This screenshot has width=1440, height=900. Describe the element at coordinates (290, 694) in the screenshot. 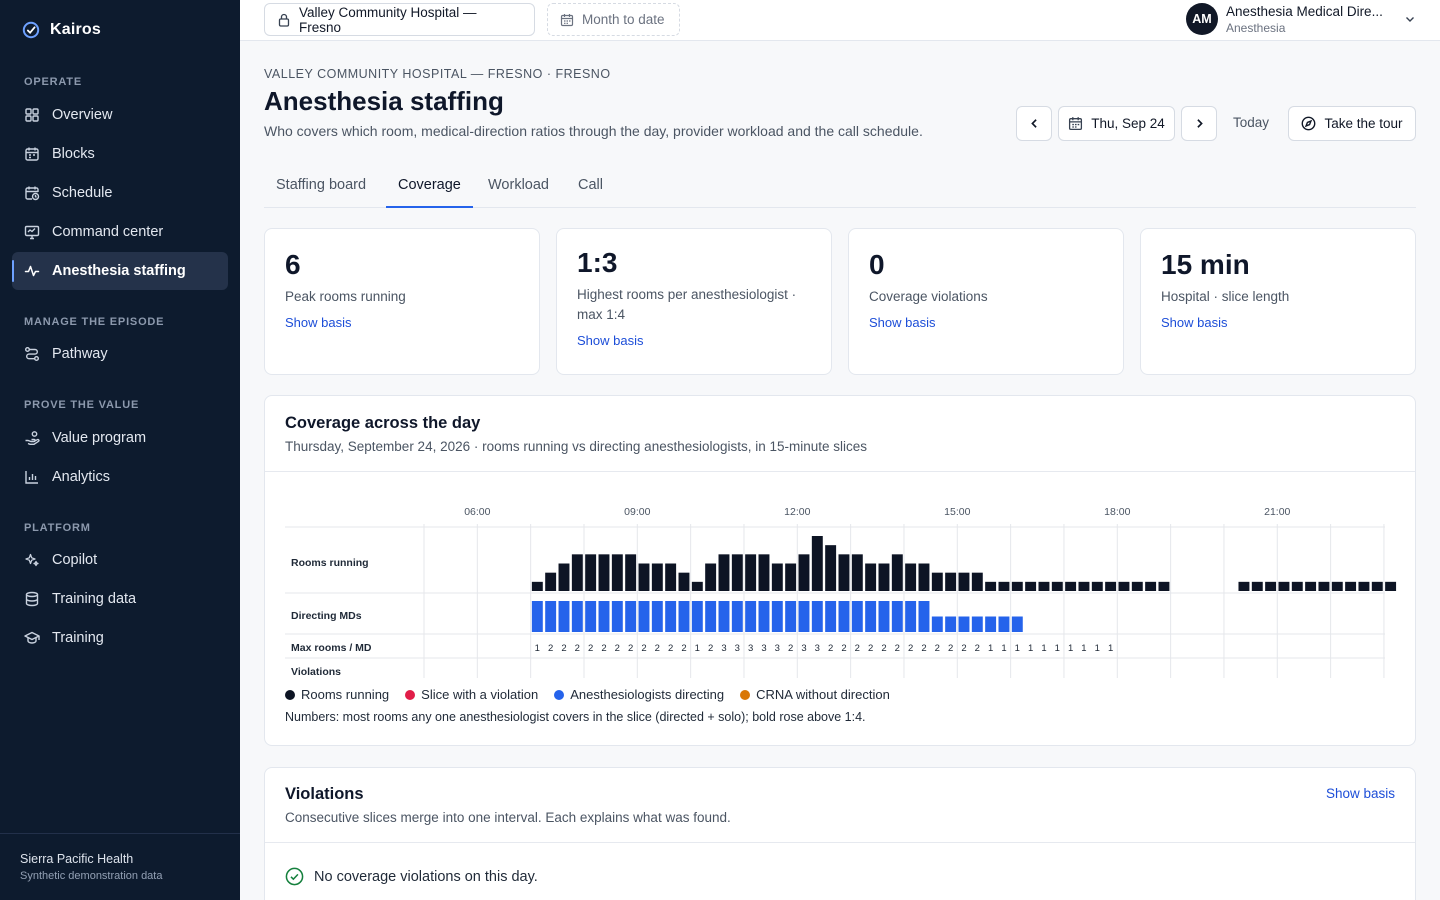

I see `legend-swatch` at that location.